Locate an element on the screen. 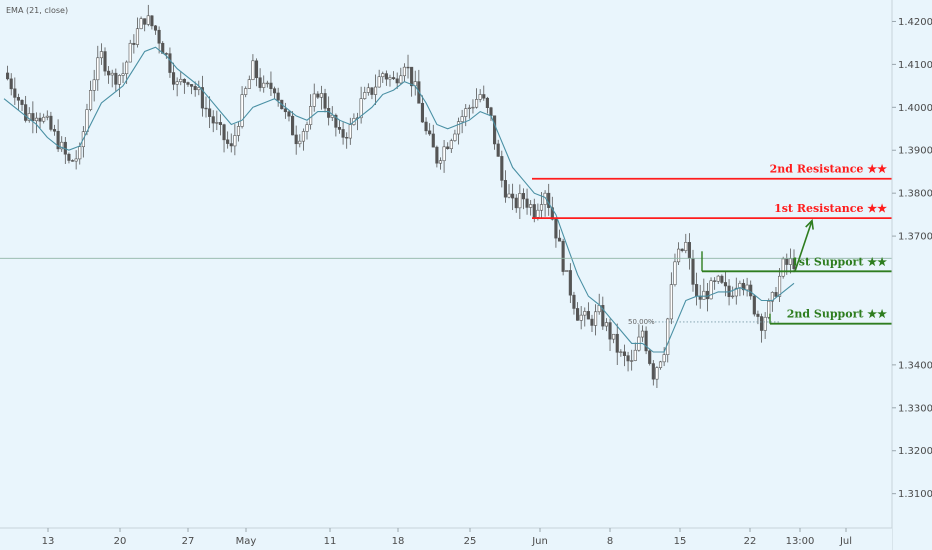  indicator-label: EMA (21, close) is located at coordinates (37, 10).